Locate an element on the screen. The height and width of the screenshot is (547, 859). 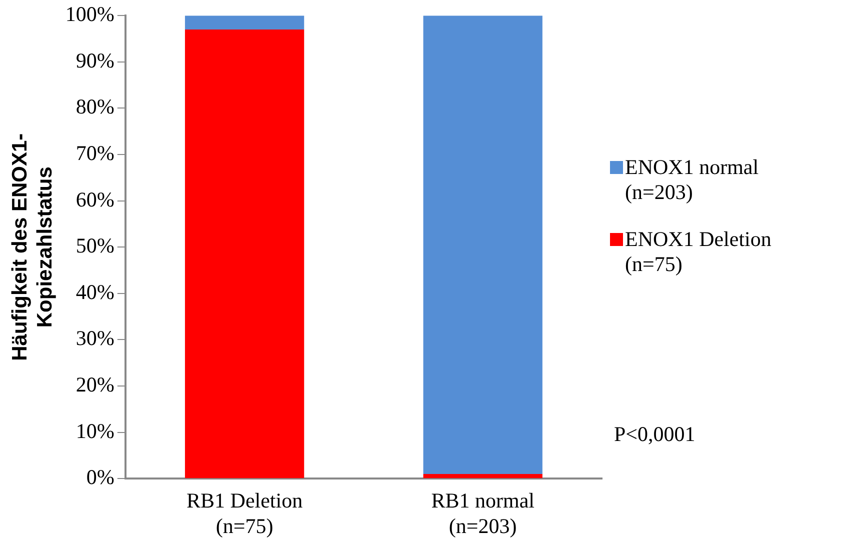
y-tick-label: 10% is located at coordinates (95, 430).